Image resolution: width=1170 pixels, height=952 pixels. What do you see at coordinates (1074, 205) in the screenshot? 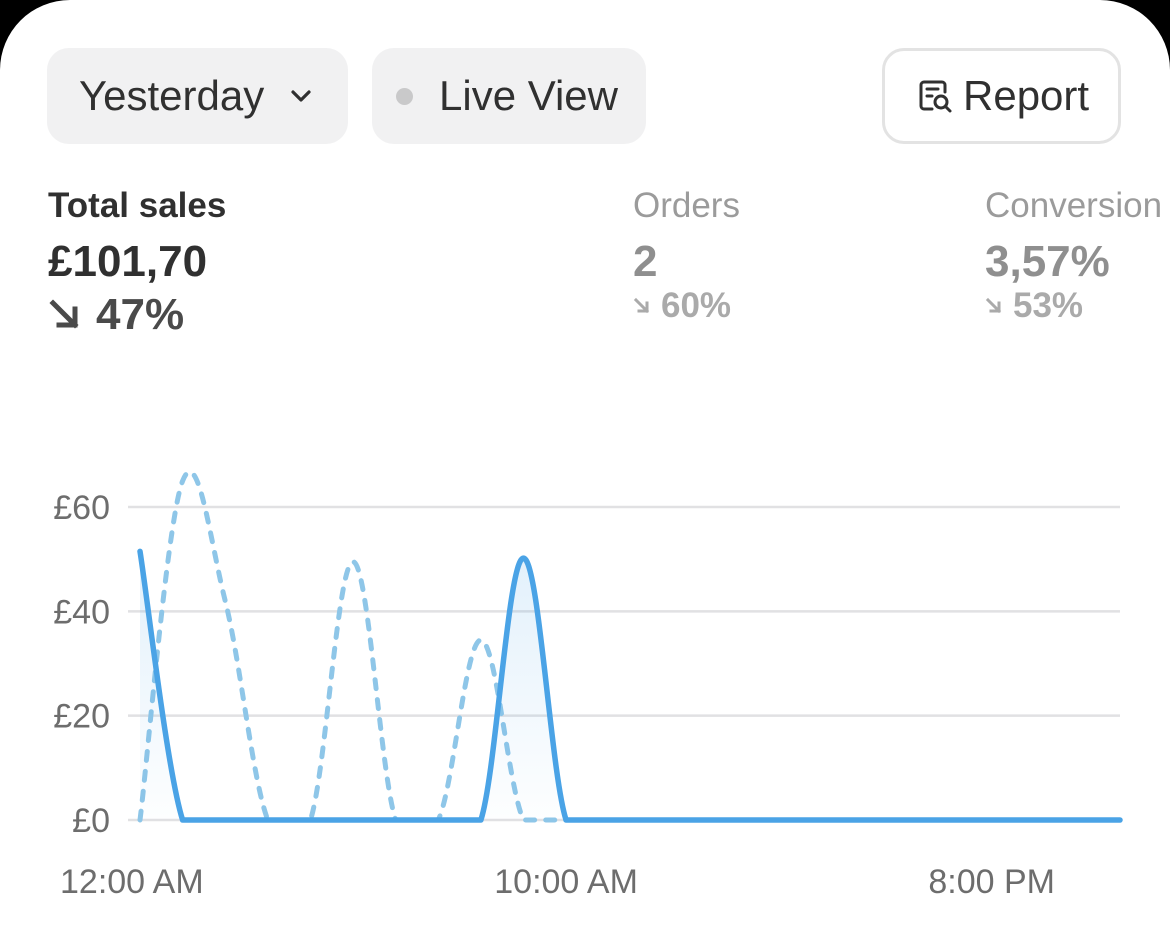
I see `metric-label: Conversion` at bounding box center [1074, 205].